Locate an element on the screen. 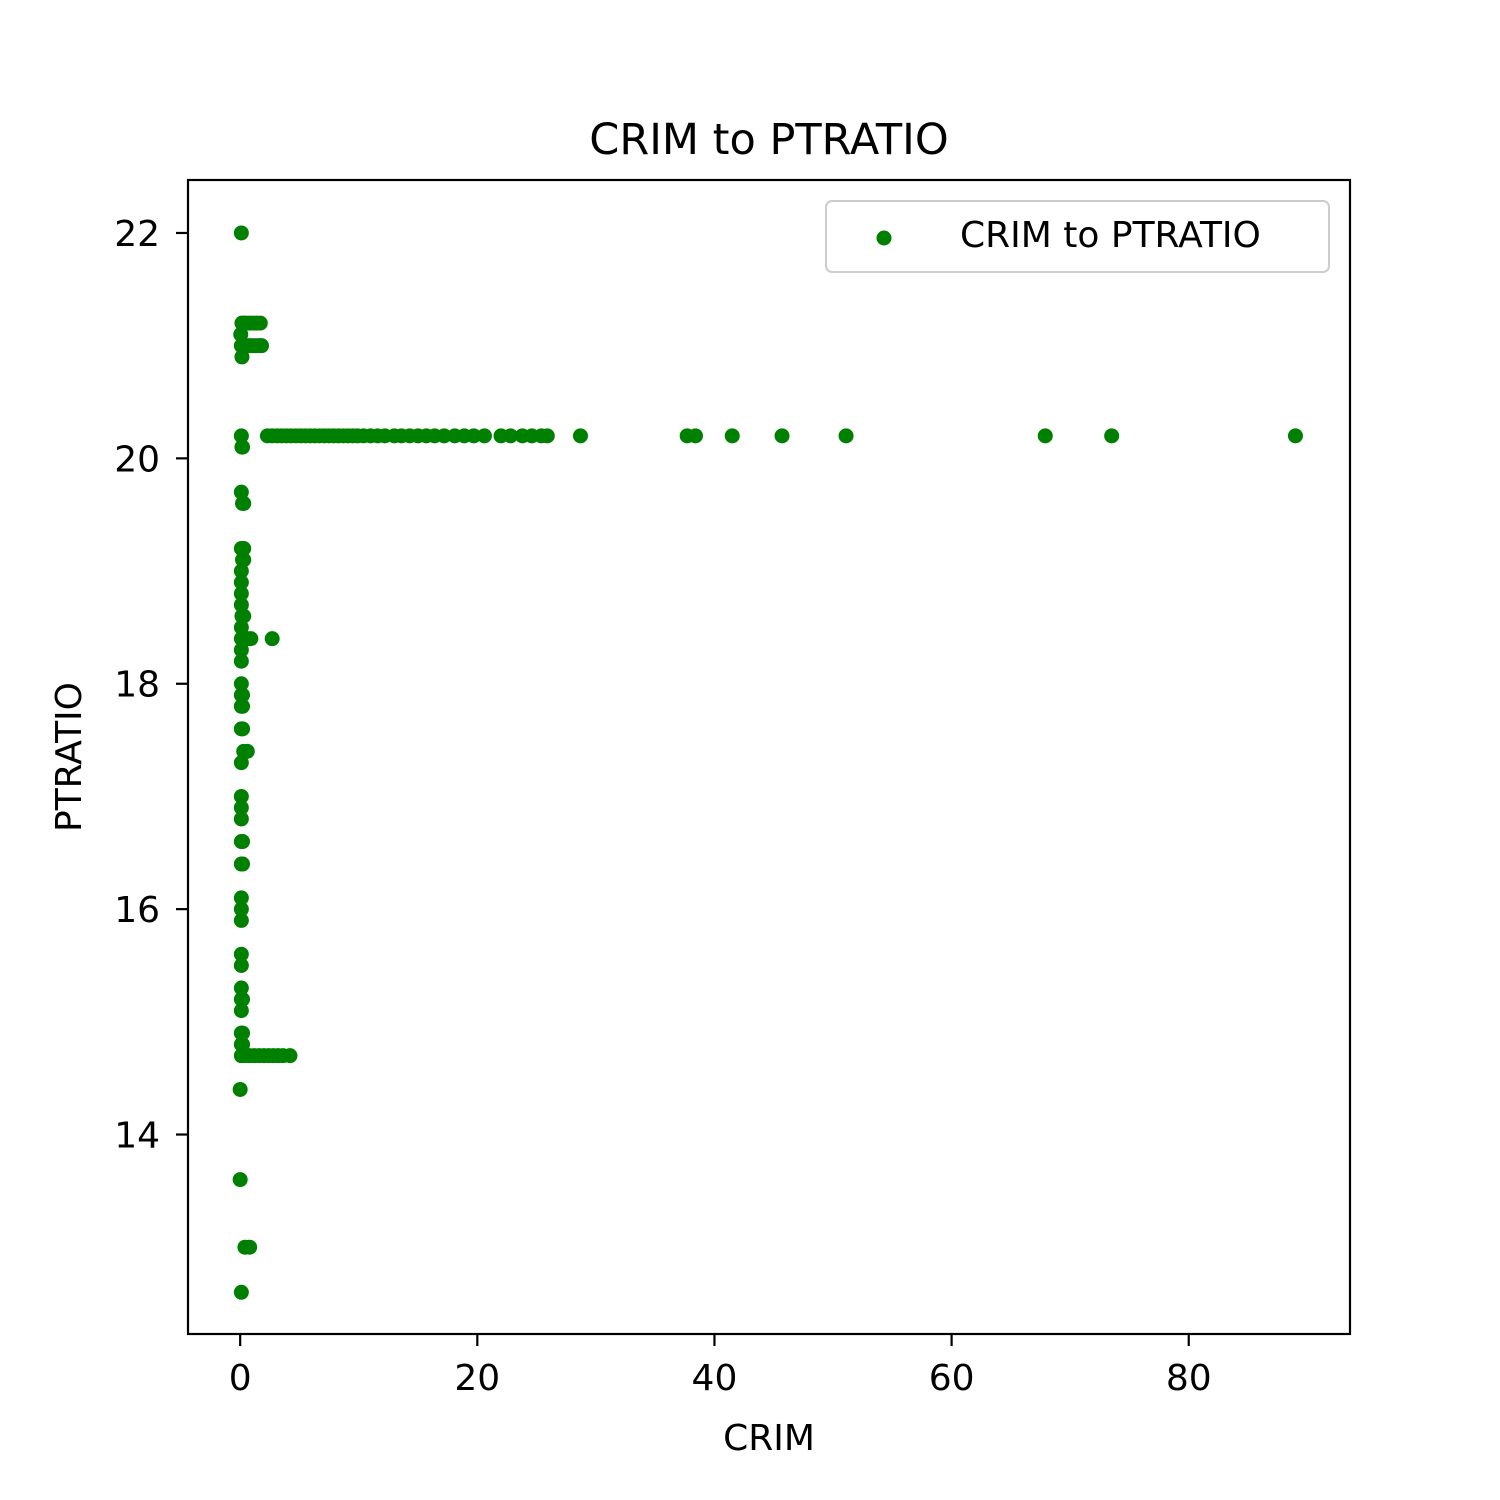 The width and height of the screenshot is (1500, 1500). x-tick-label: 80 is located at coordinates (1189, 1378).